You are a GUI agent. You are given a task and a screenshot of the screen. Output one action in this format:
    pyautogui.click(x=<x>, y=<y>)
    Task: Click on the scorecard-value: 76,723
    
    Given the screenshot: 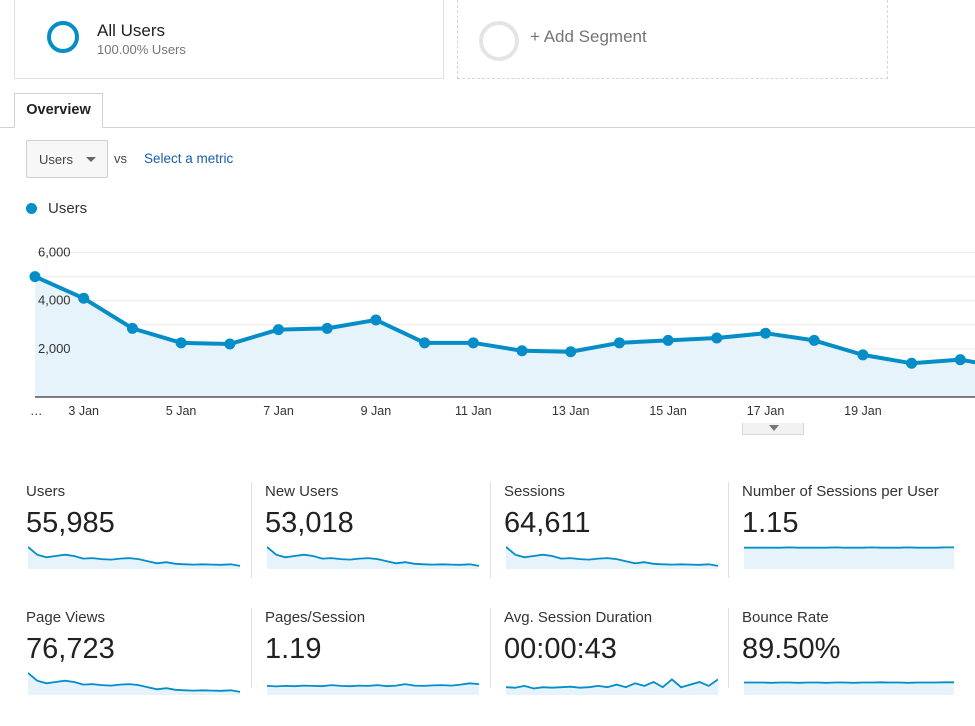 What is the action you would take?
    pyautogui.click(x=70, y=649)
    